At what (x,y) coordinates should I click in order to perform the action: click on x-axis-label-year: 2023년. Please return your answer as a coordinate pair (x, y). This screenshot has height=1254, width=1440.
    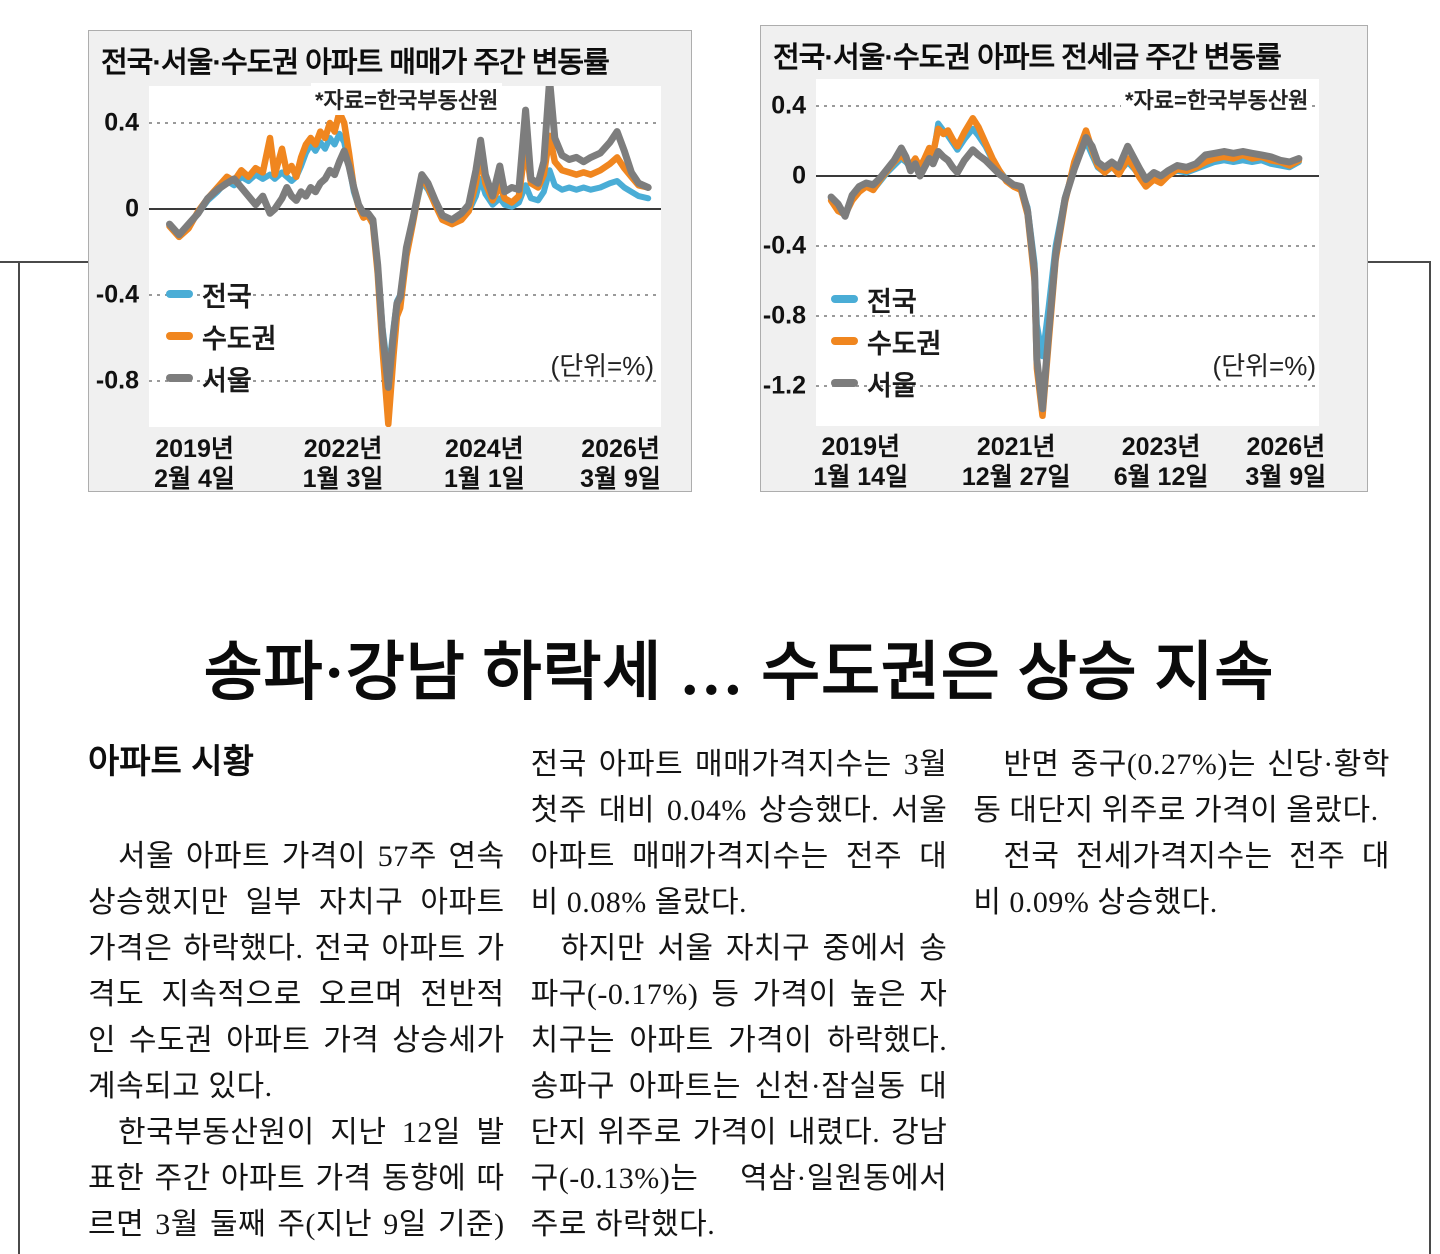
    Looking at the image, I should click on (1161, 447).